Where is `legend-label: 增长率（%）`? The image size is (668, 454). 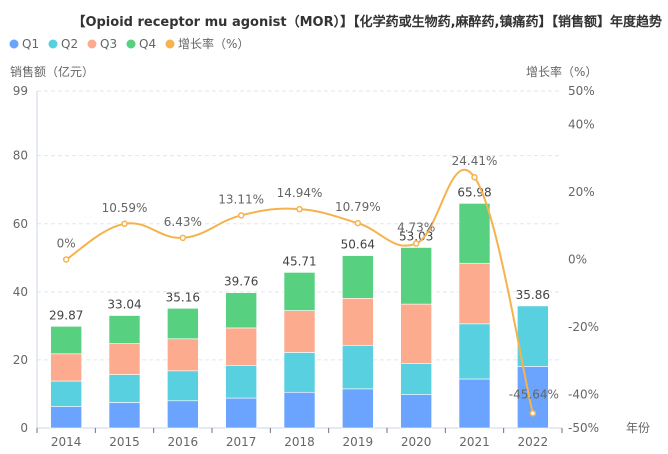 legend-label: 增长率（%） is located at coordinates (213, 43).